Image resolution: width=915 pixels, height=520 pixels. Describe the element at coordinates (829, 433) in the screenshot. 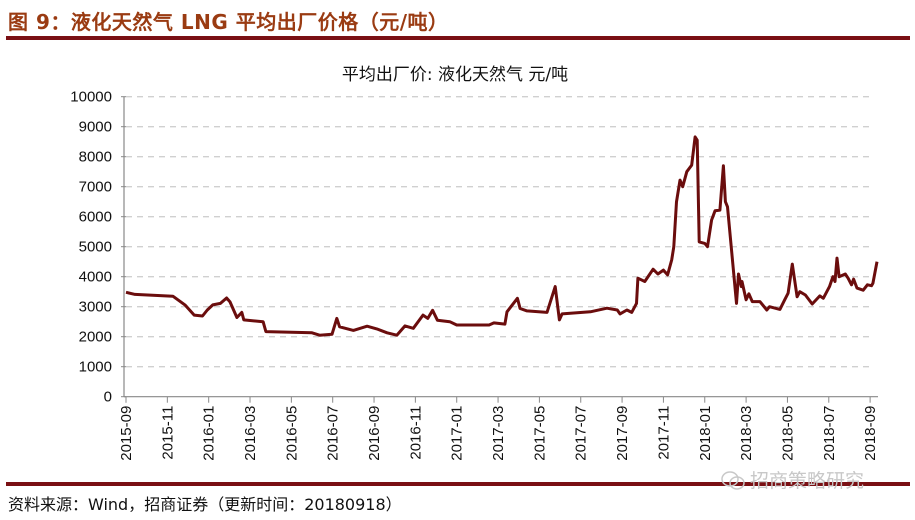

I see `x-tick-label: 2018-07` at that location.